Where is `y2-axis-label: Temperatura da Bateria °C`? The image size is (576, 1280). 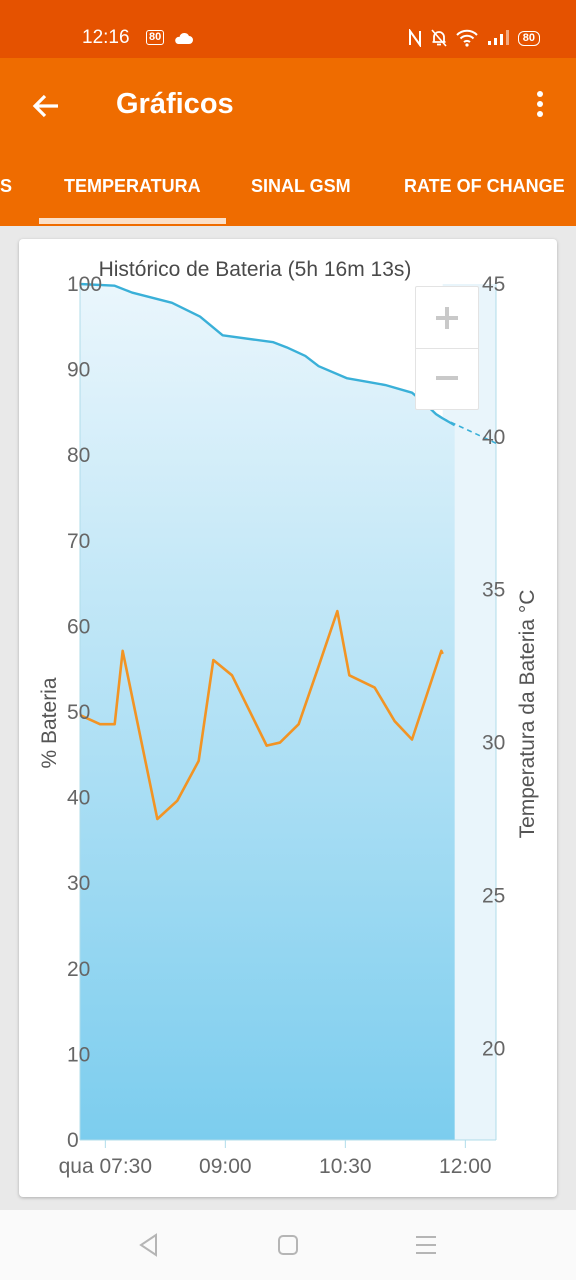 y2-axis-label: Temperatura da Bateria °C is located at coordinates (527, 714).